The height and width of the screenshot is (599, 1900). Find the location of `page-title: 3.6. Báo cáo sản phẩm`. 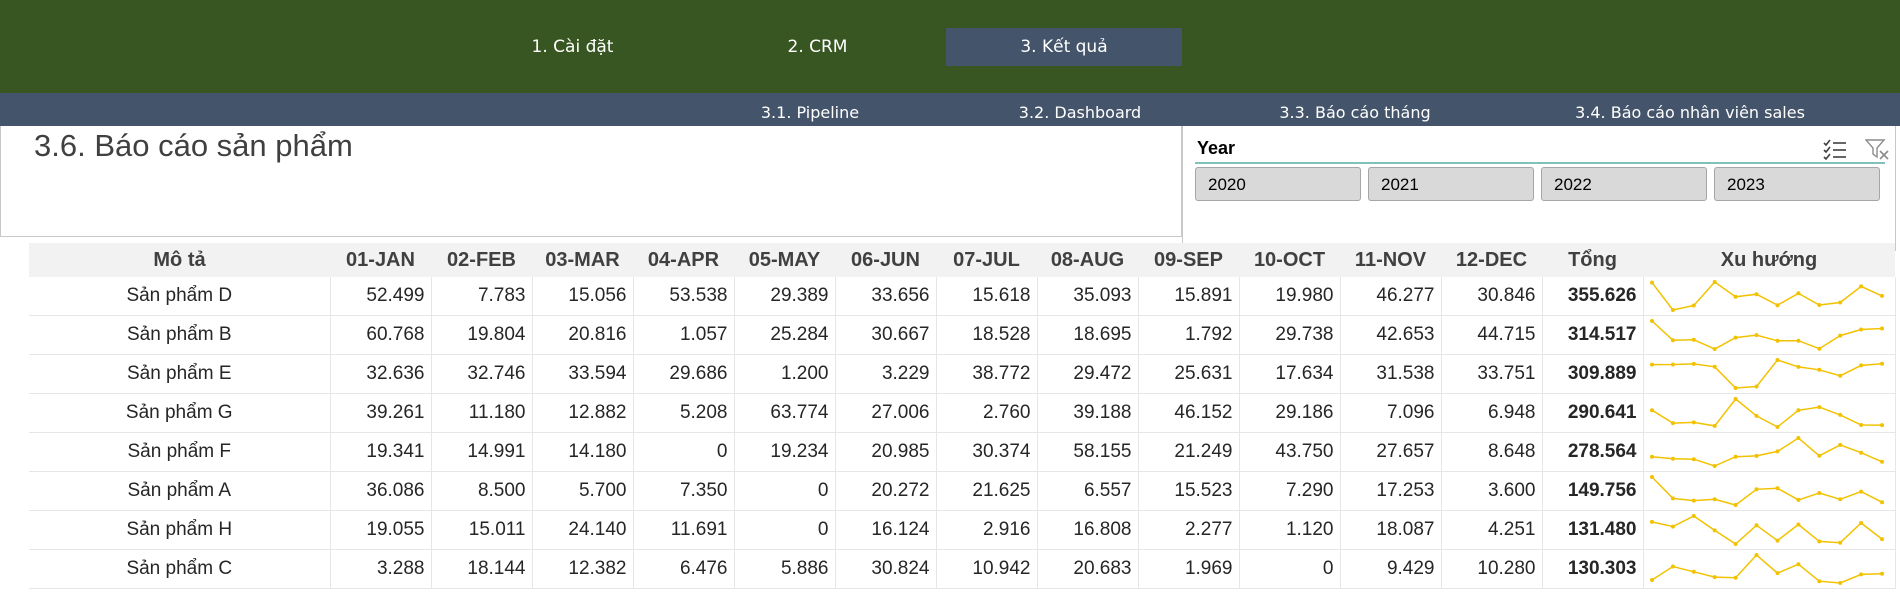

page-title: 3.6. Báo cáo sản phẩm is located at coordinates (193, 145).